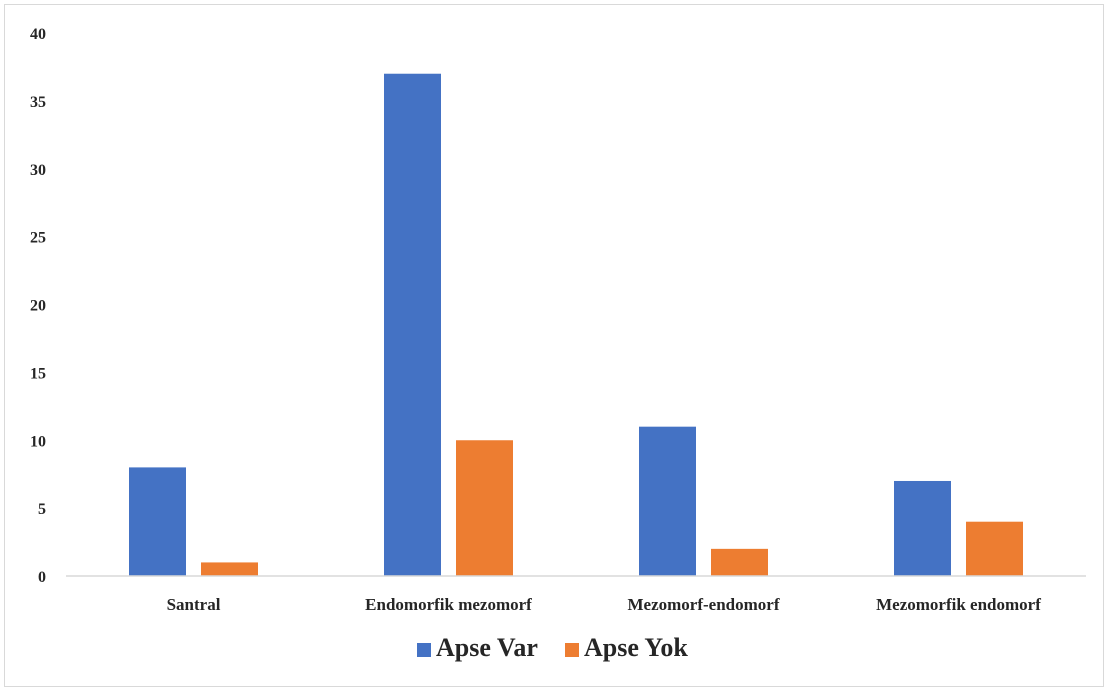  I want to click on y-tick-label: 30, so click(38, 170).